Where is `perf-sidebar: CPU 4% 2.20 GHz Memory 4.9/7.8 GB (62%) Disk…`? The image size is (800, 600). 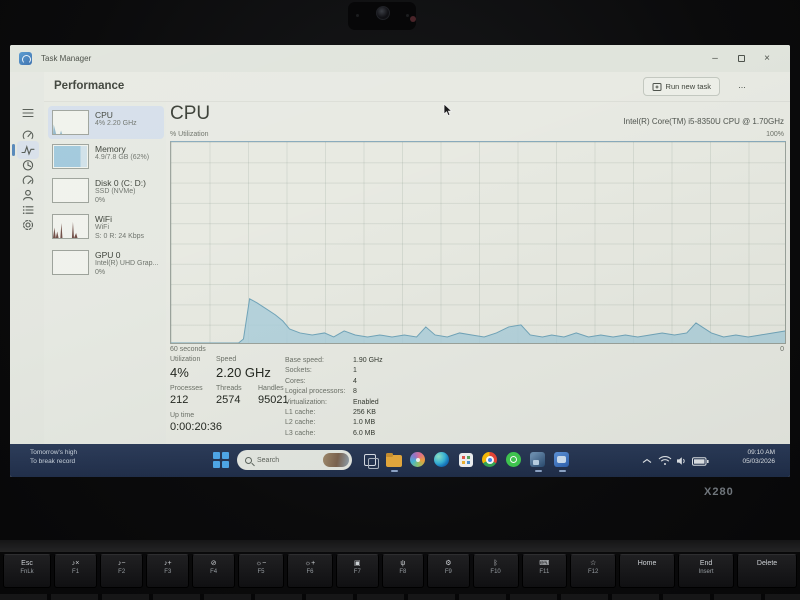
perf-sidebar: CPU 4% 2.20 GHz Memory 4.9/7.8 GB (62%) Disk… is located at coordinates (105, 289).